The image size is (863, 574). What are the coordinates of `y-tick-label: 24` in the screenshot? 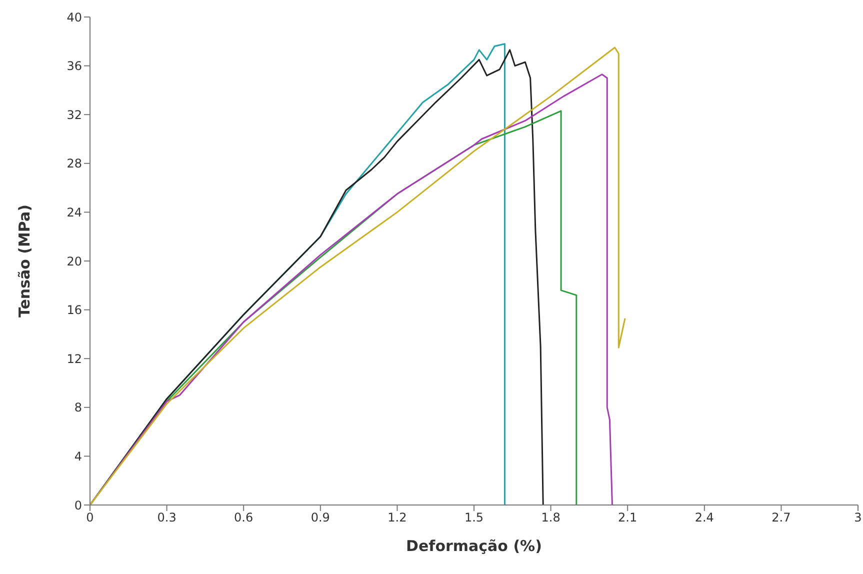 It's located at (74, 212).